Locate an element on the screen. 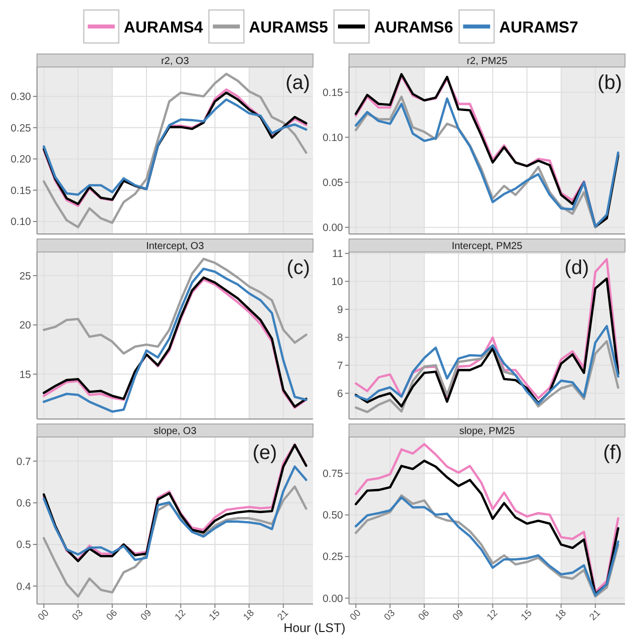 The image size is (629, 635). annotation: (b) is located at coordinates (610, 83).